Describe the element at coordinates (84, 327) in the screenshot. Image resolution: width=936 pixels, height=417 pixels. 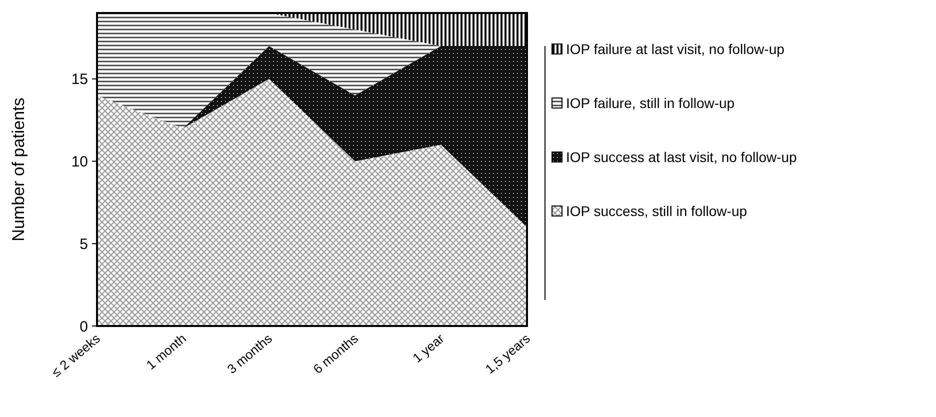
I see `y-tick-label: 0` at that location.